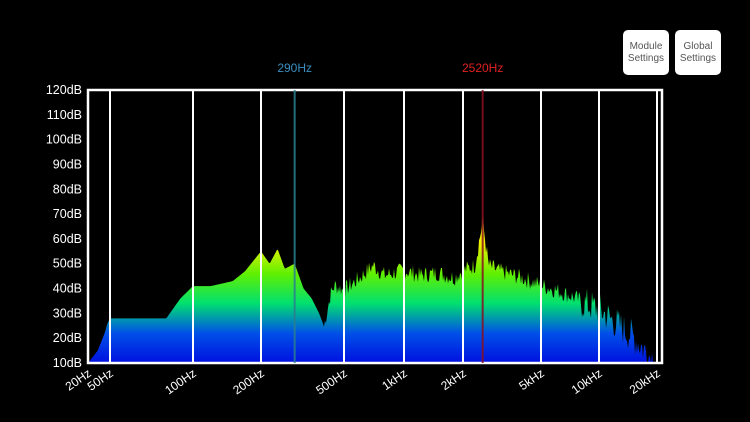  Describe the element at coordinates (67, 289) in the screenshot. I see `y-tick-label: 40dB` at that location.